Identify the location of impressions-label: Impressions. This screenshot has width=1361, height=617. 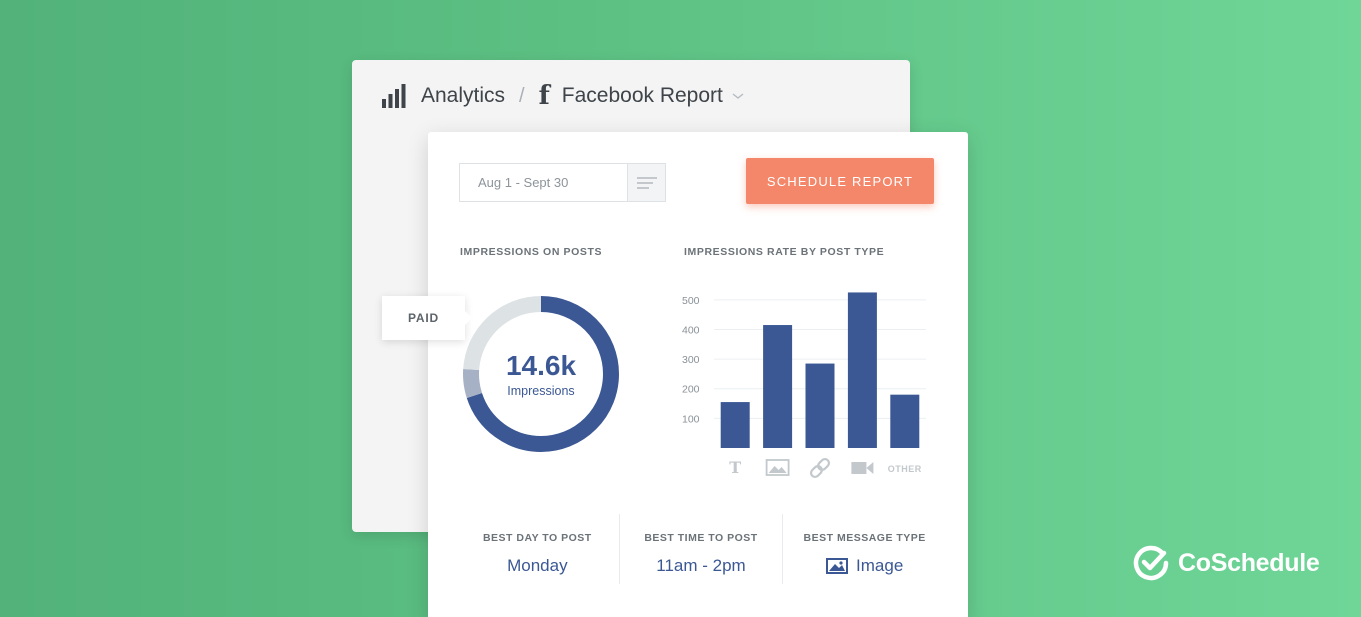
(541, 391).